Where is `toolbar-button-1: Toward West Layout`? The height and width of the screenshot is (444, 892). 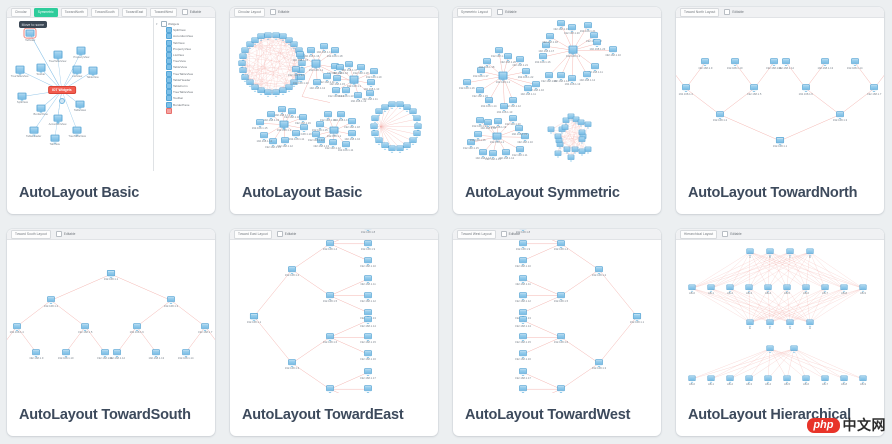 toolbar-button-1: Toward West Layout is located at coordinates (476, 234).